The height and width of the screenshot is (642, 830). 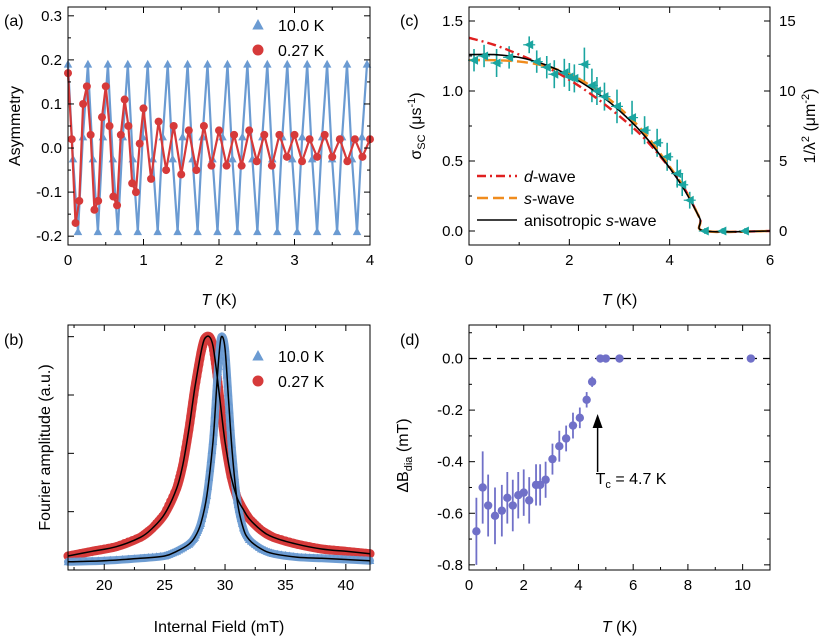 What do you see at coordinates (607, 300) in the screenshot?
I see `x-axis-label-symbol: T` at bounding box center [607, 300].